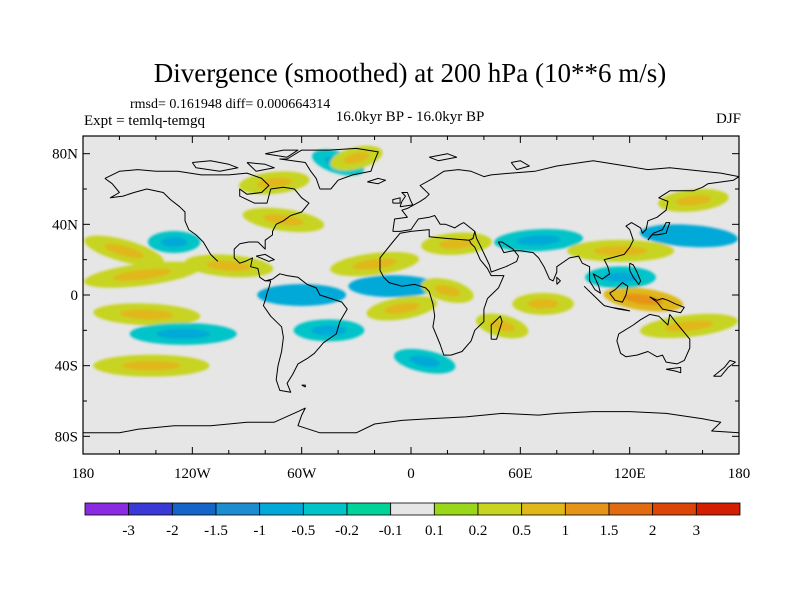  I want to click on colorbar-label: -3, so click(128, 531).